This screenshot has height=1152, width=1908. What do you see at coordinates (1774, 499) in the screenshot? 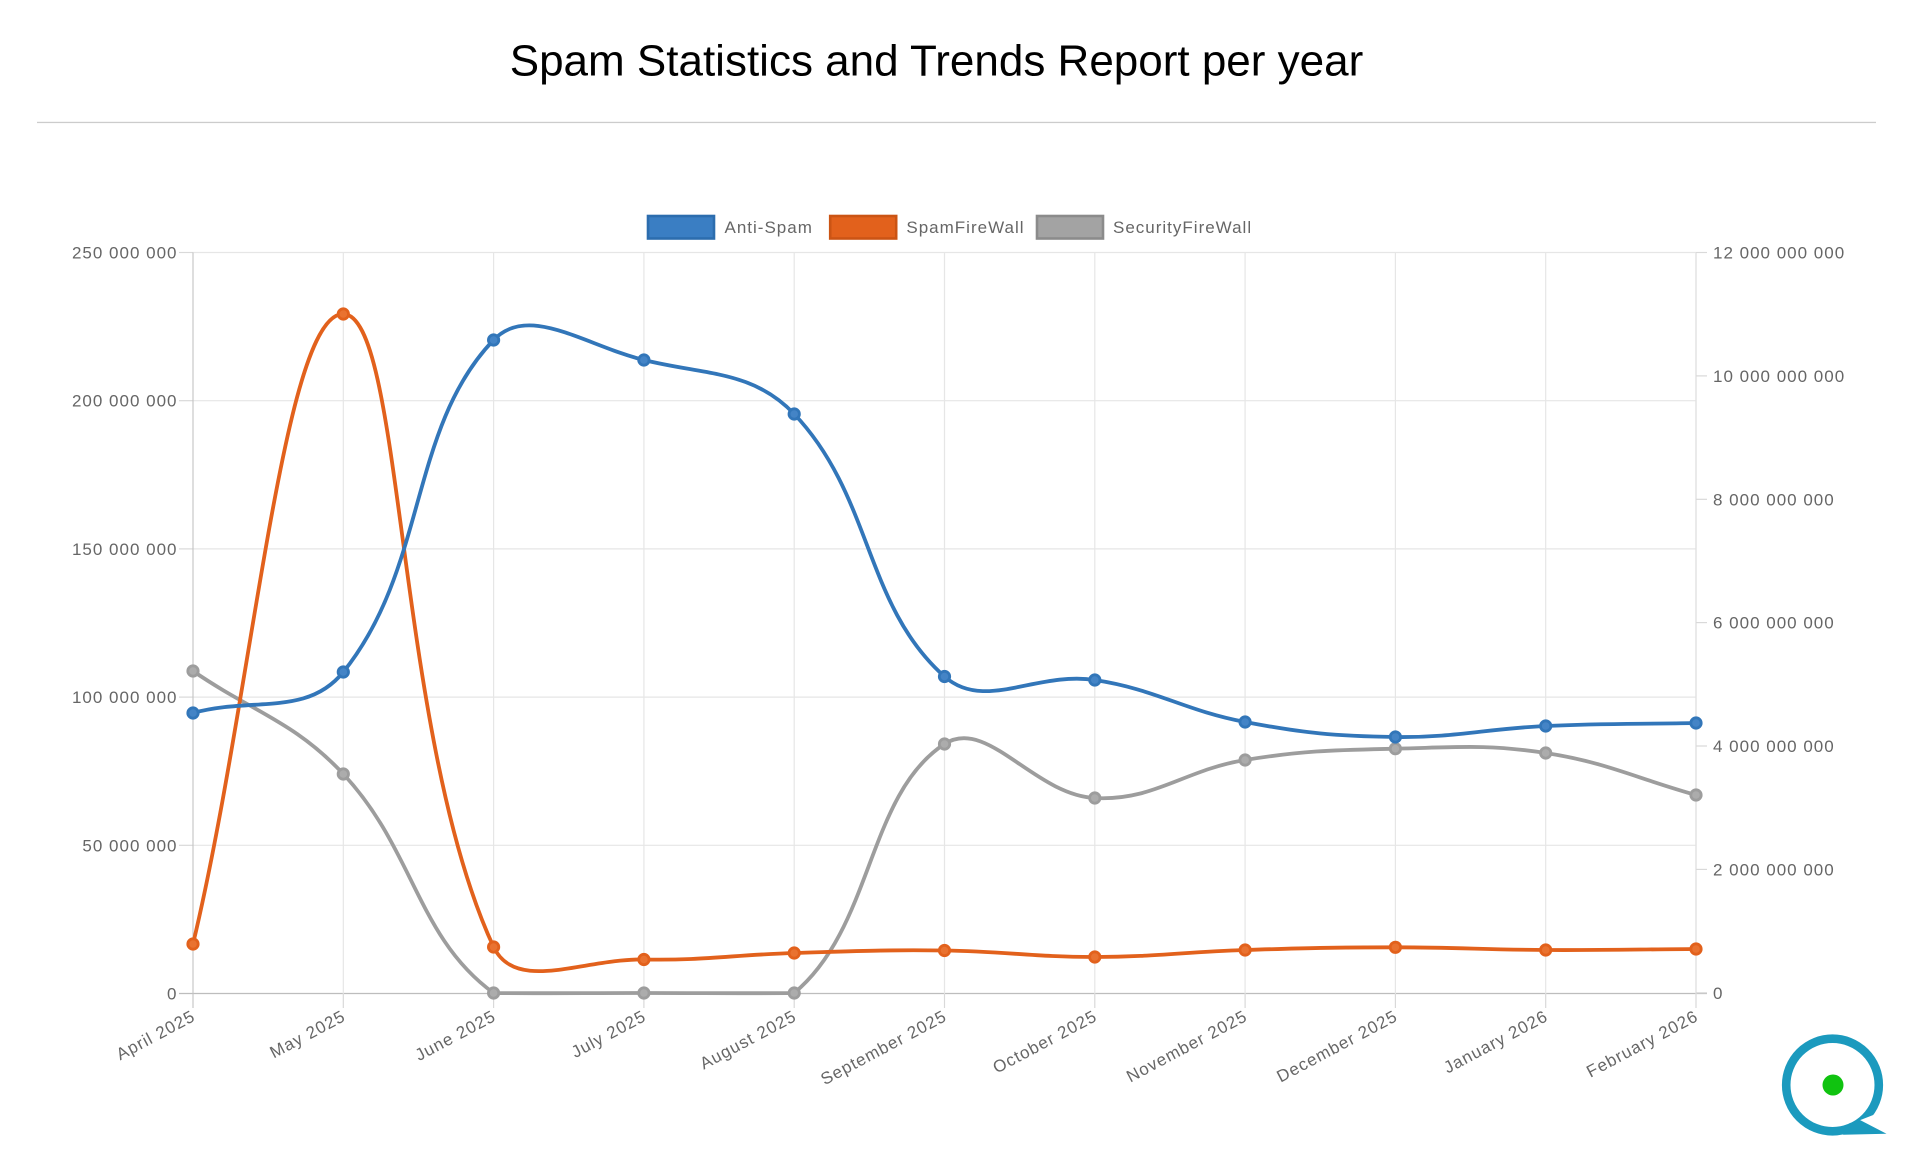
I see `svg-text: 8 000 000 000` at bounding box center [1774, 499].